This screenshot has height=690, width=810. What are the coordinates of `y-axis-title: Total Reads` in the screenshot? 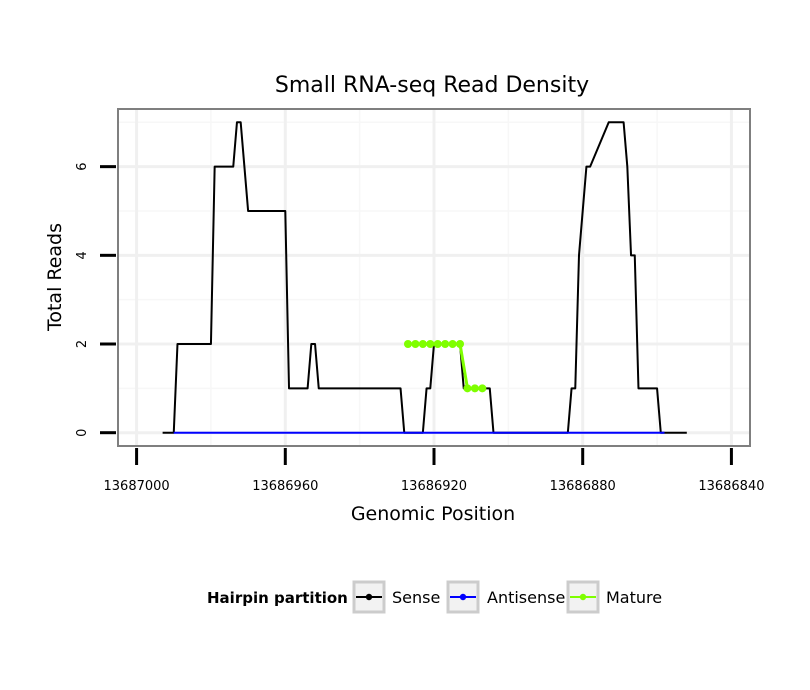 It's located at (55, 277).